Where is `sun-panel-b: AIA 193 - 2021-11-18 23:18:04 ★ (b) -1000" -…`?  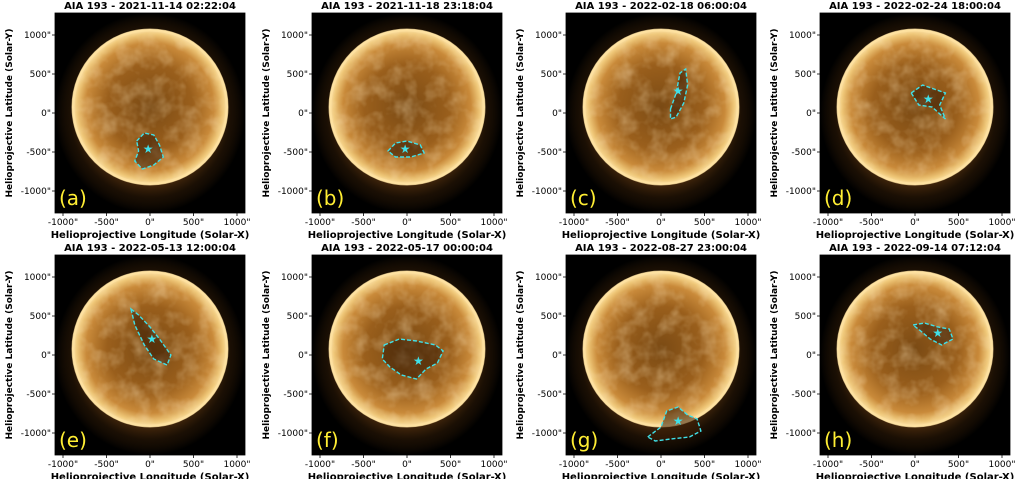 sun-panel-b: AIA 193 - 2021-11-18 23:18:04 ★ (b) -1000" -… is located at coordinates (385, 121).